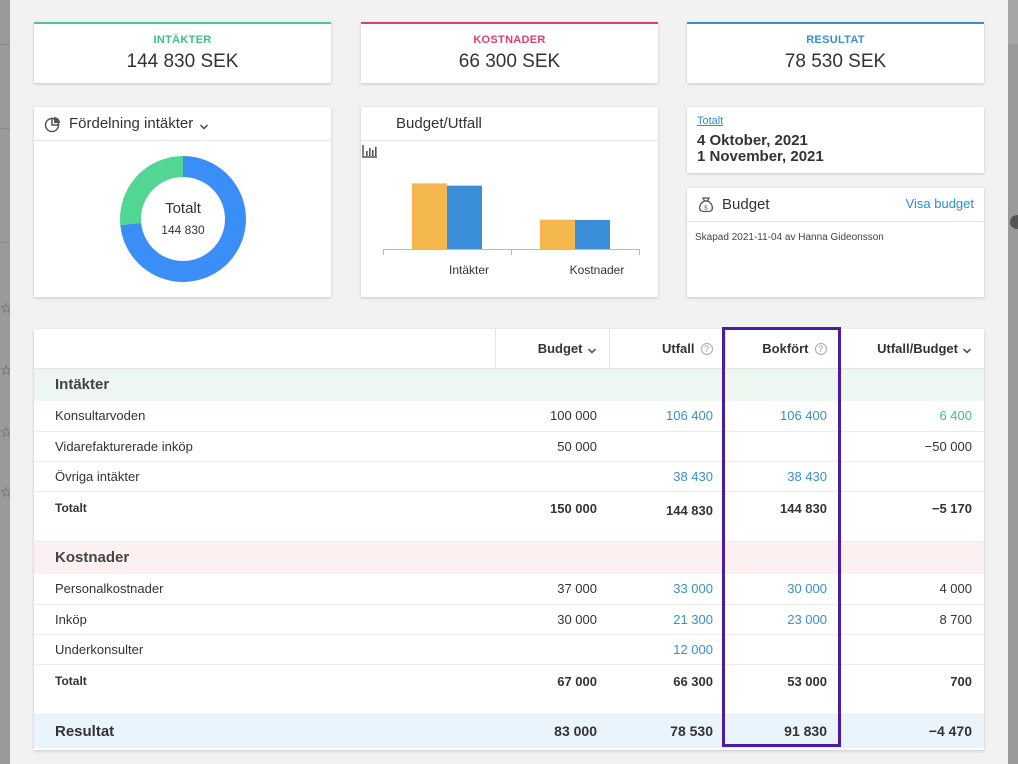 Image resolution: width=1018 pixels, height=764 pixels. What do you see at coordinates (782, 689) in the screenshot?
I see `bokfort-cell: 53 000` at bounding box center [782, 689].